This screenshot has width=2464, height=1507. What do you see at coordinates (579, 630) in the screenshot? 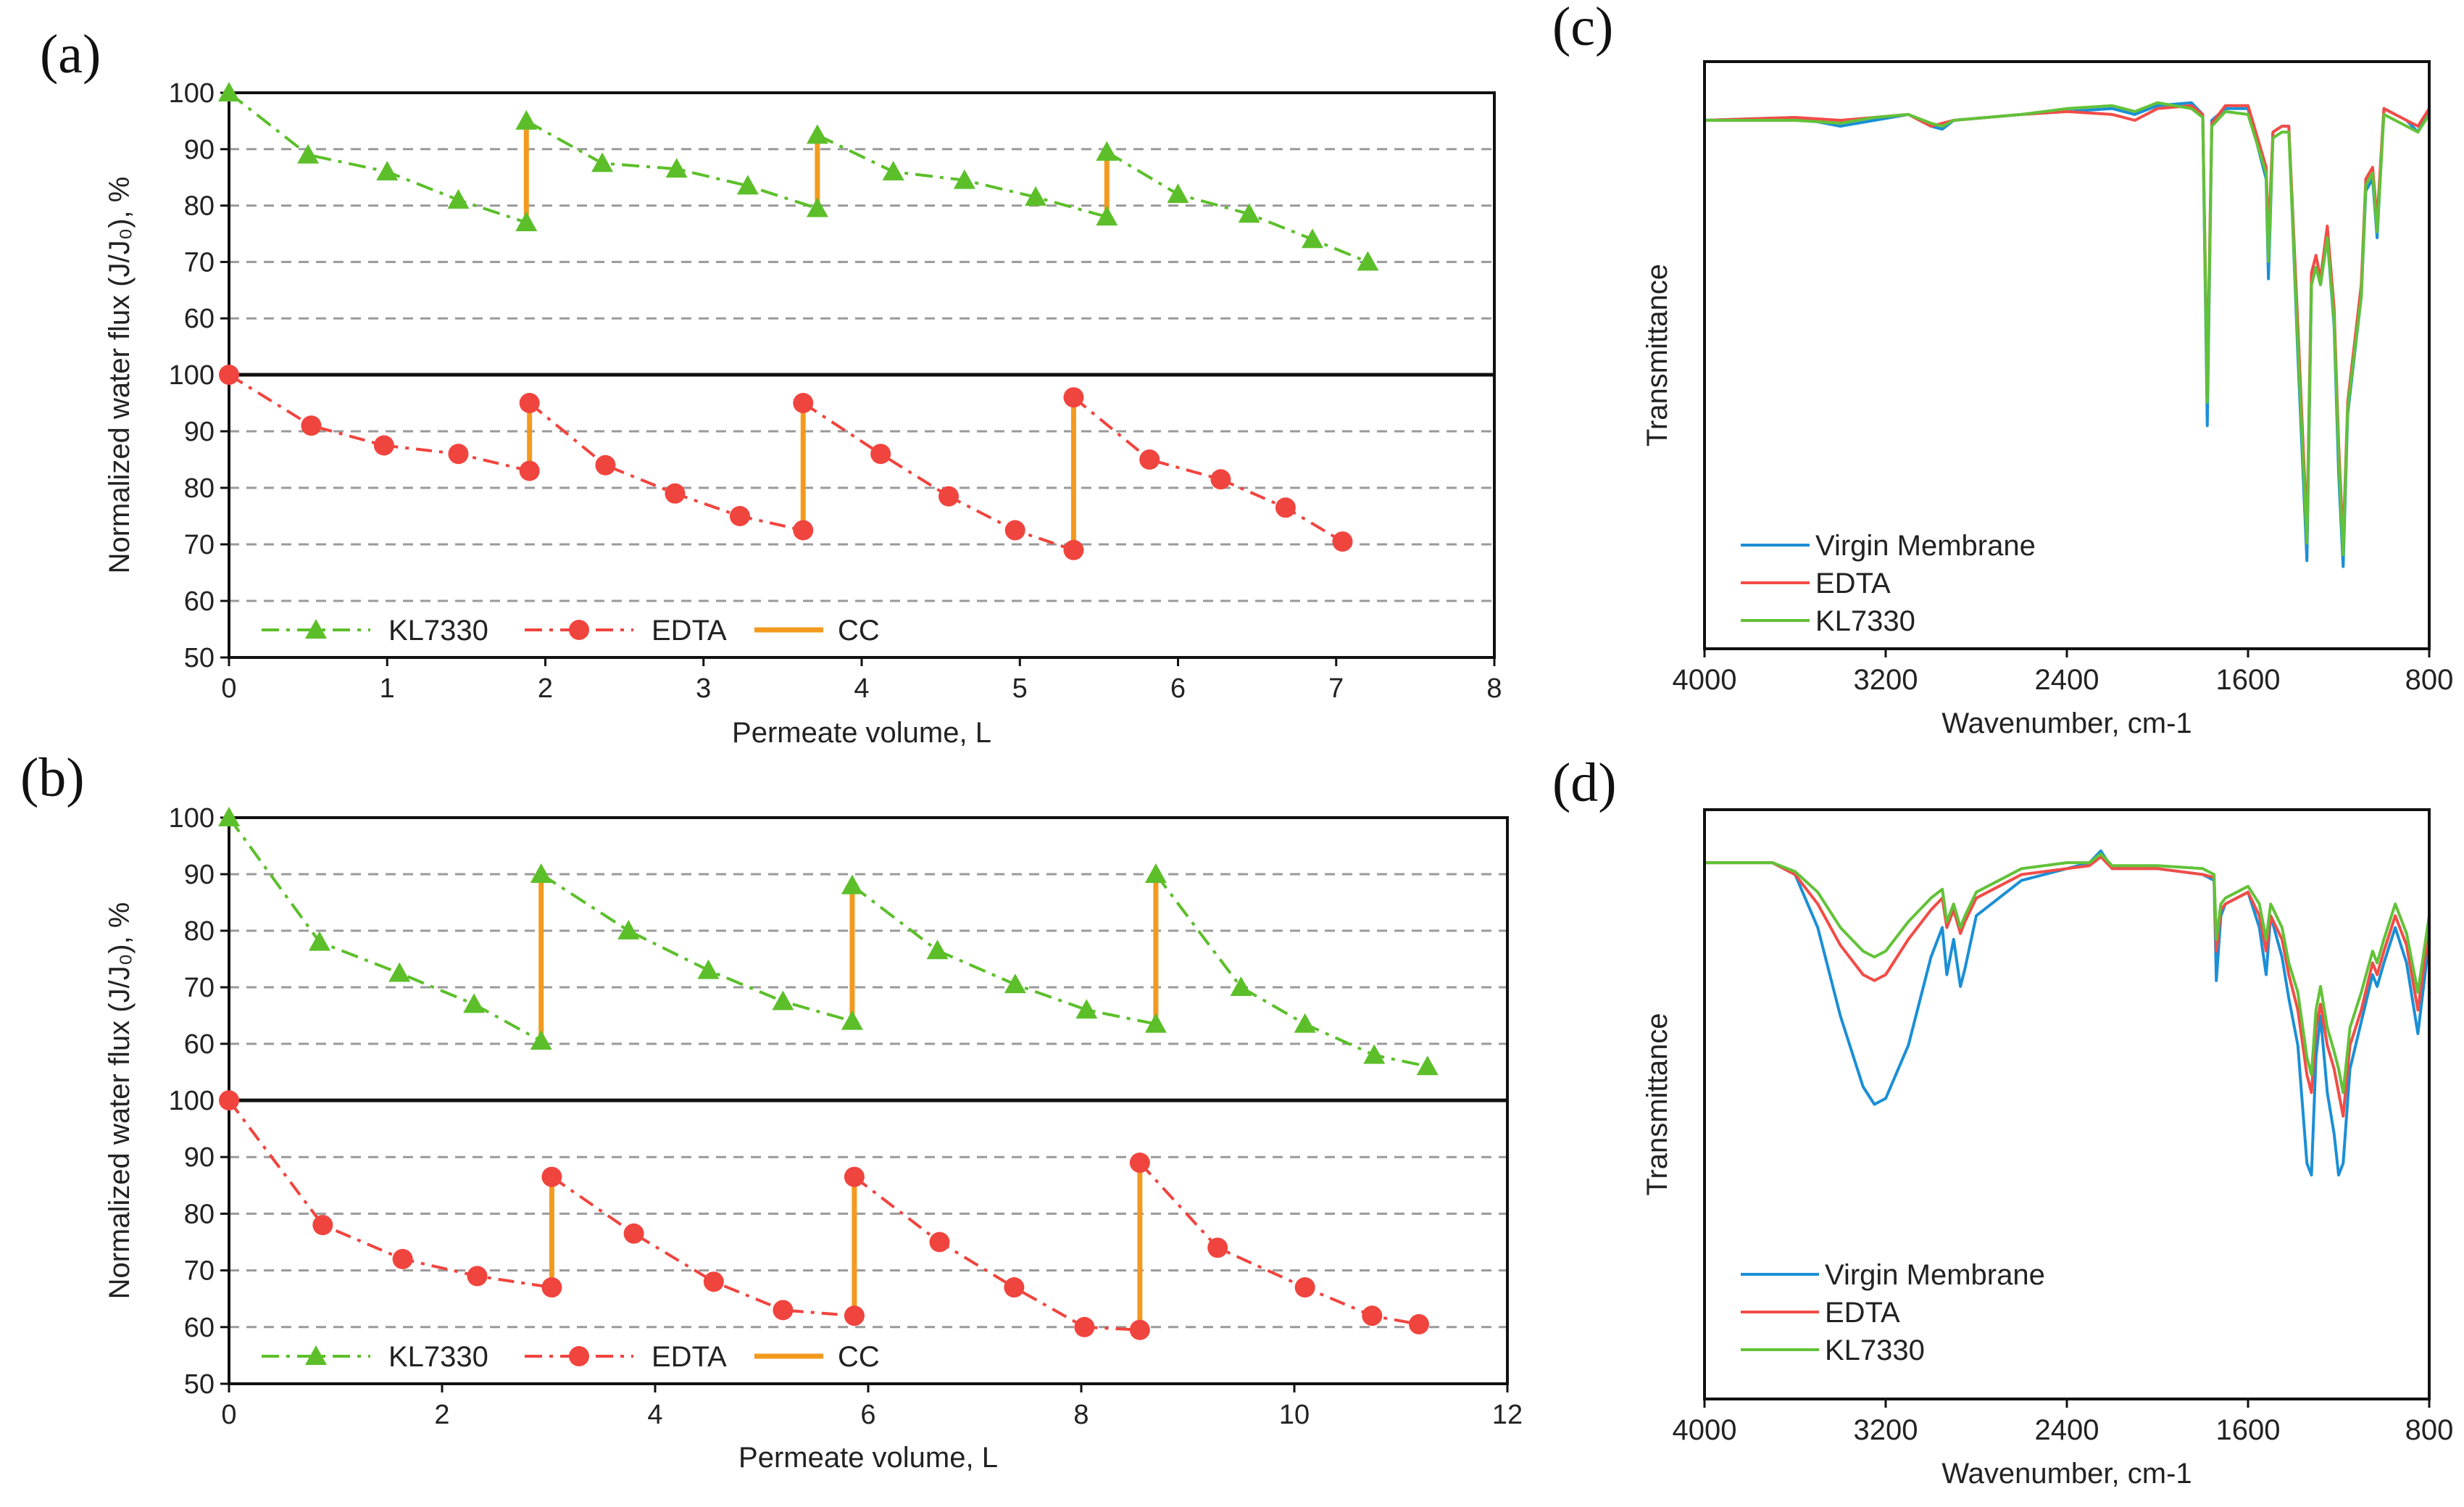
I see `legend-marker-edta` at bounding box center [579, 630].